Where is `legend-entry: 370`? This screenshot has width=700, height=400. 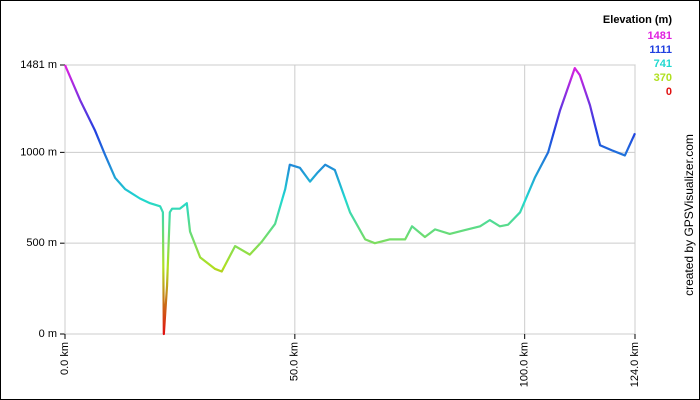
legend-entry: 370 is located at coordinates (663, 78).